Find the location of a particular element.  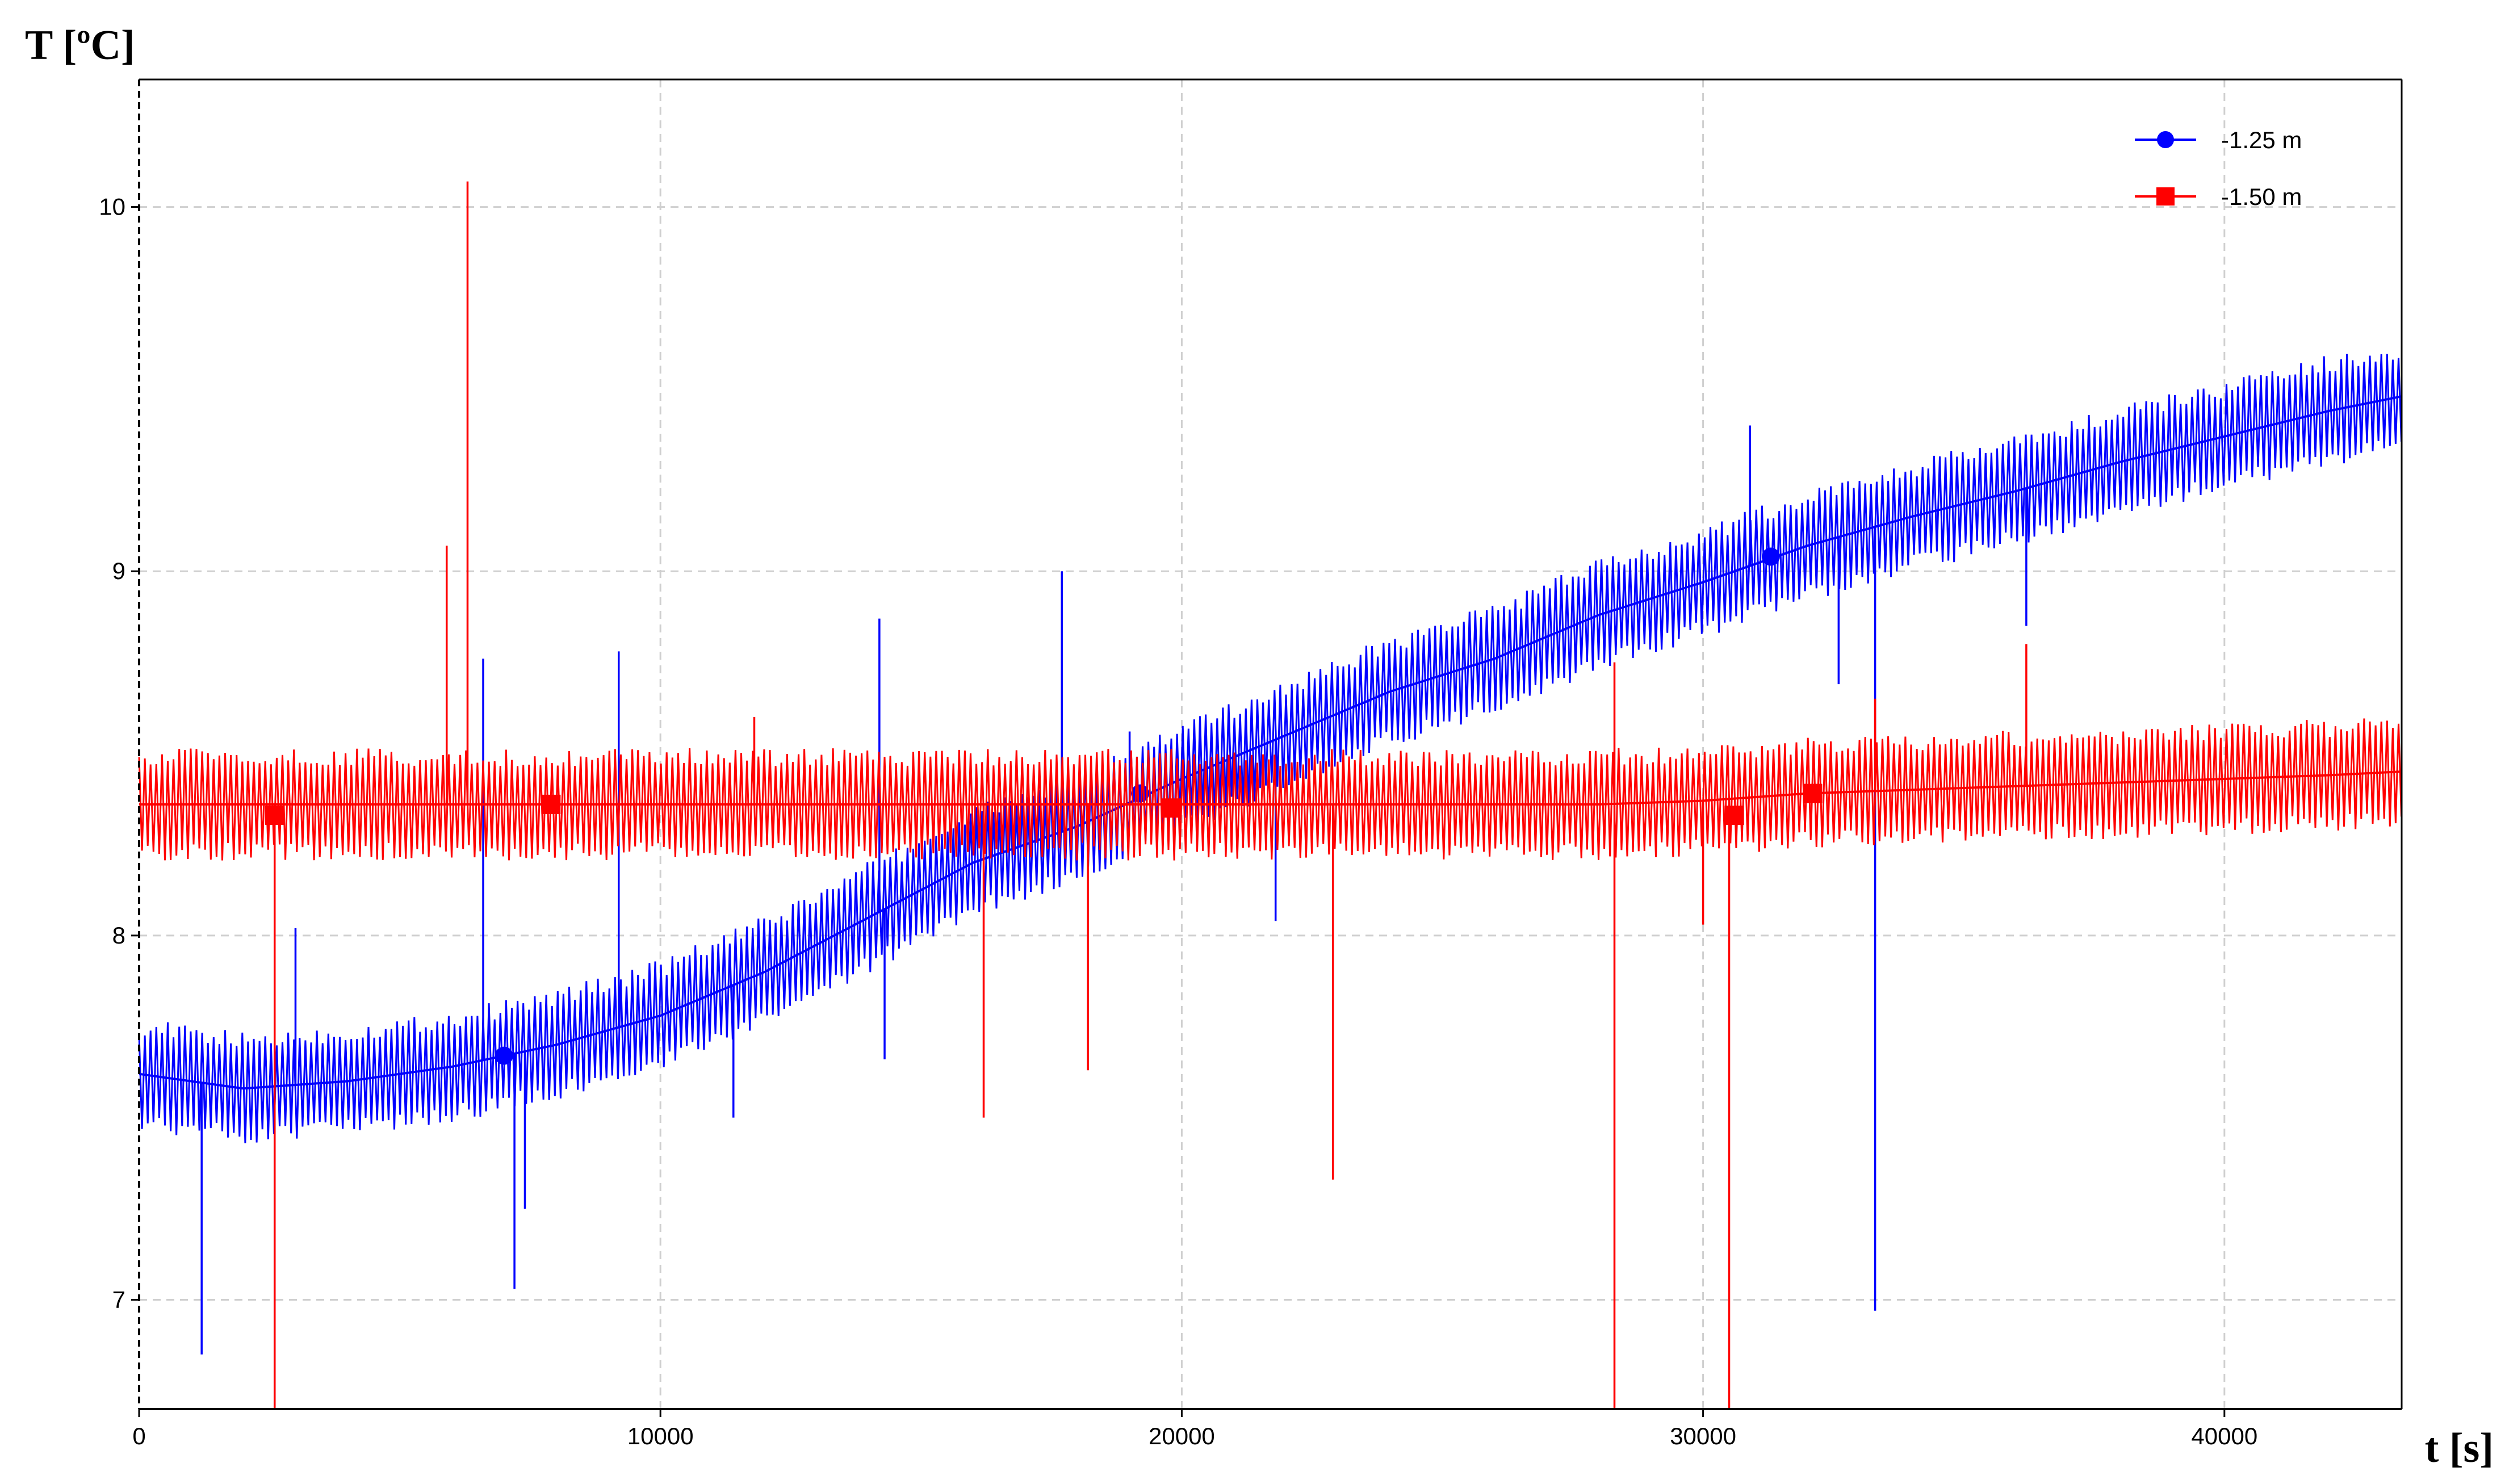

legend-label: -1.25 m is located at coordinates (2261, 140).